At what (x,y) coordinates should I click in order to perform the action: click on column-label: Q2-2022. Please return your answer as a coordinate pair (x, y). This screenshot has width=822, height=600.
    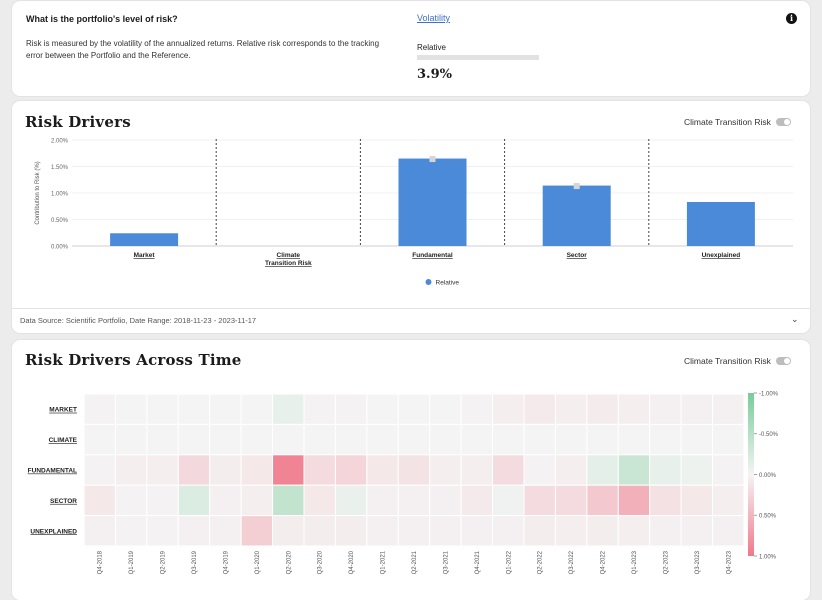
    Looking at the image, I should click on (541, 562).